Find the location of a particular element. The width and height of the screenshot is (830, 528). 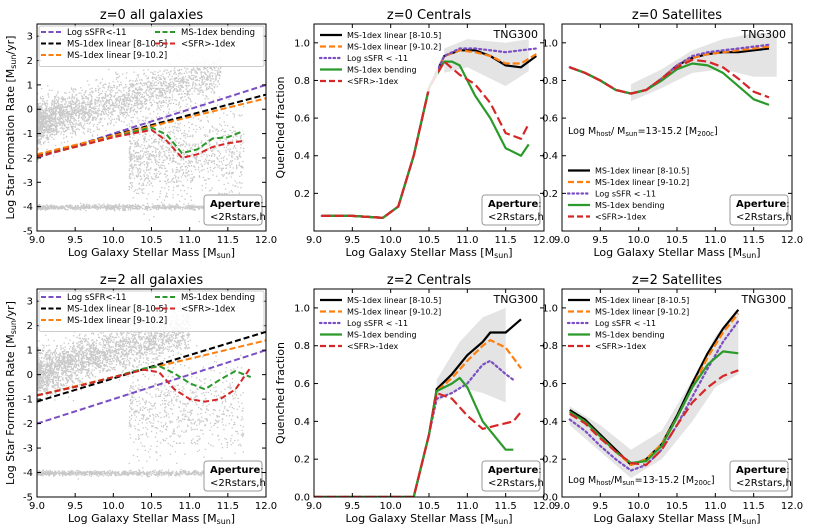

y-tick-label: 3 is located at coordinates (30, 37).